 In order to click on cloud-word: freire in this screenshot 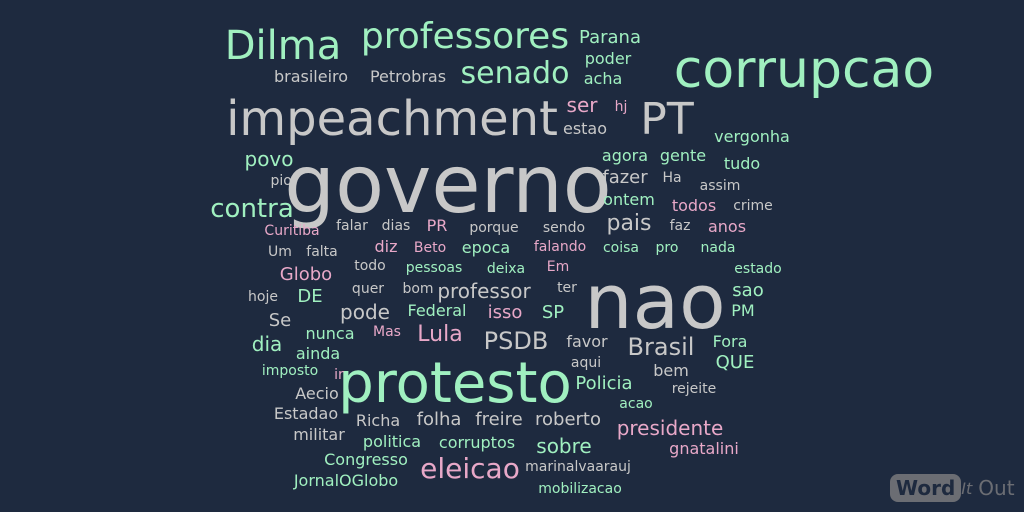, I will do `click(499, 419)`.